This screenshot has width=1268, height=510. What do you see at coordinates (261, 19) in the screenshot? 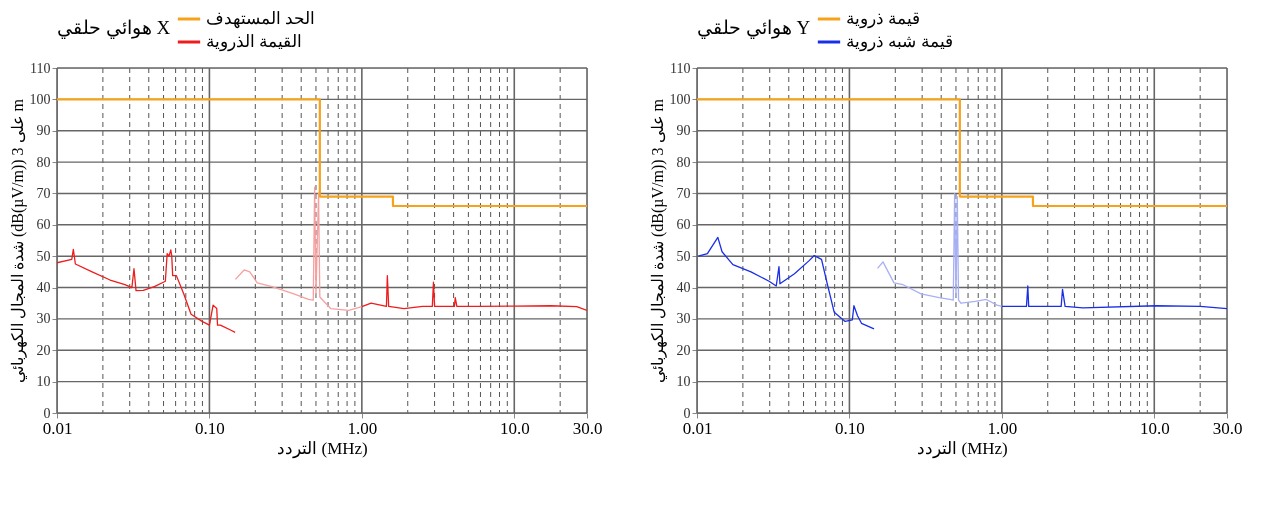
I see `legend-label: الحد المستهدف` at bounding box center [261, 19].